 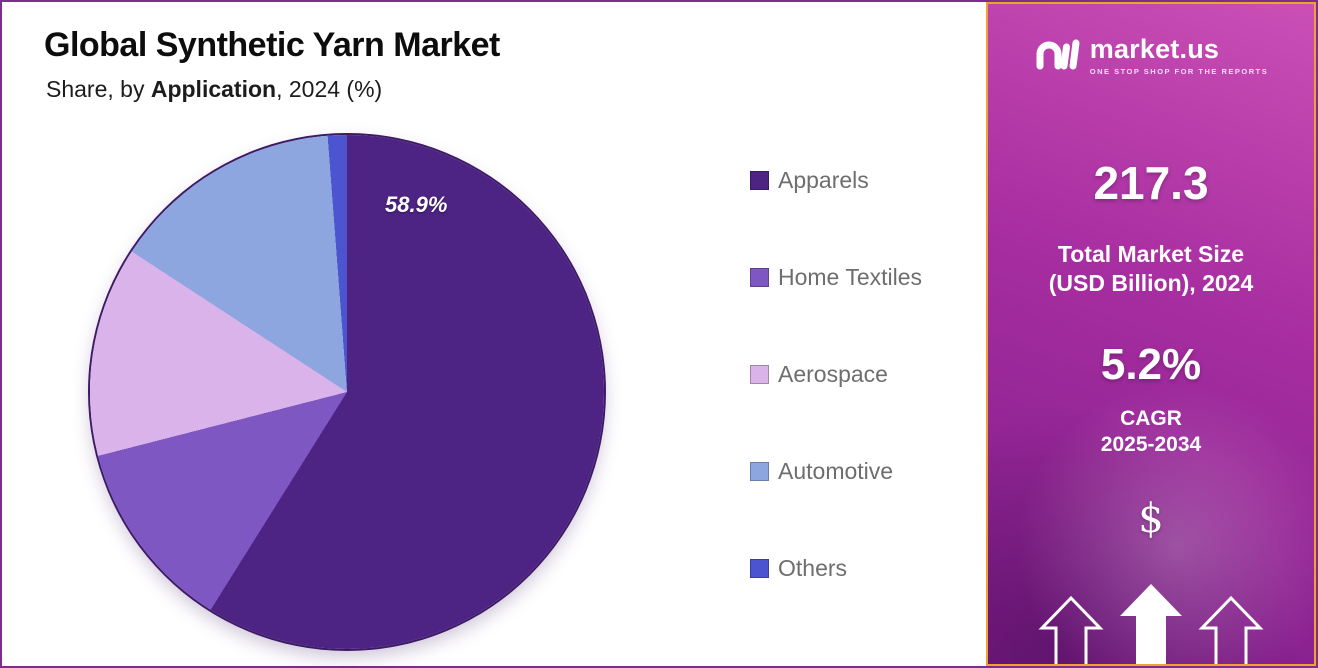 I want to click on dollar-icon: $, so click(x=1151, y=519).